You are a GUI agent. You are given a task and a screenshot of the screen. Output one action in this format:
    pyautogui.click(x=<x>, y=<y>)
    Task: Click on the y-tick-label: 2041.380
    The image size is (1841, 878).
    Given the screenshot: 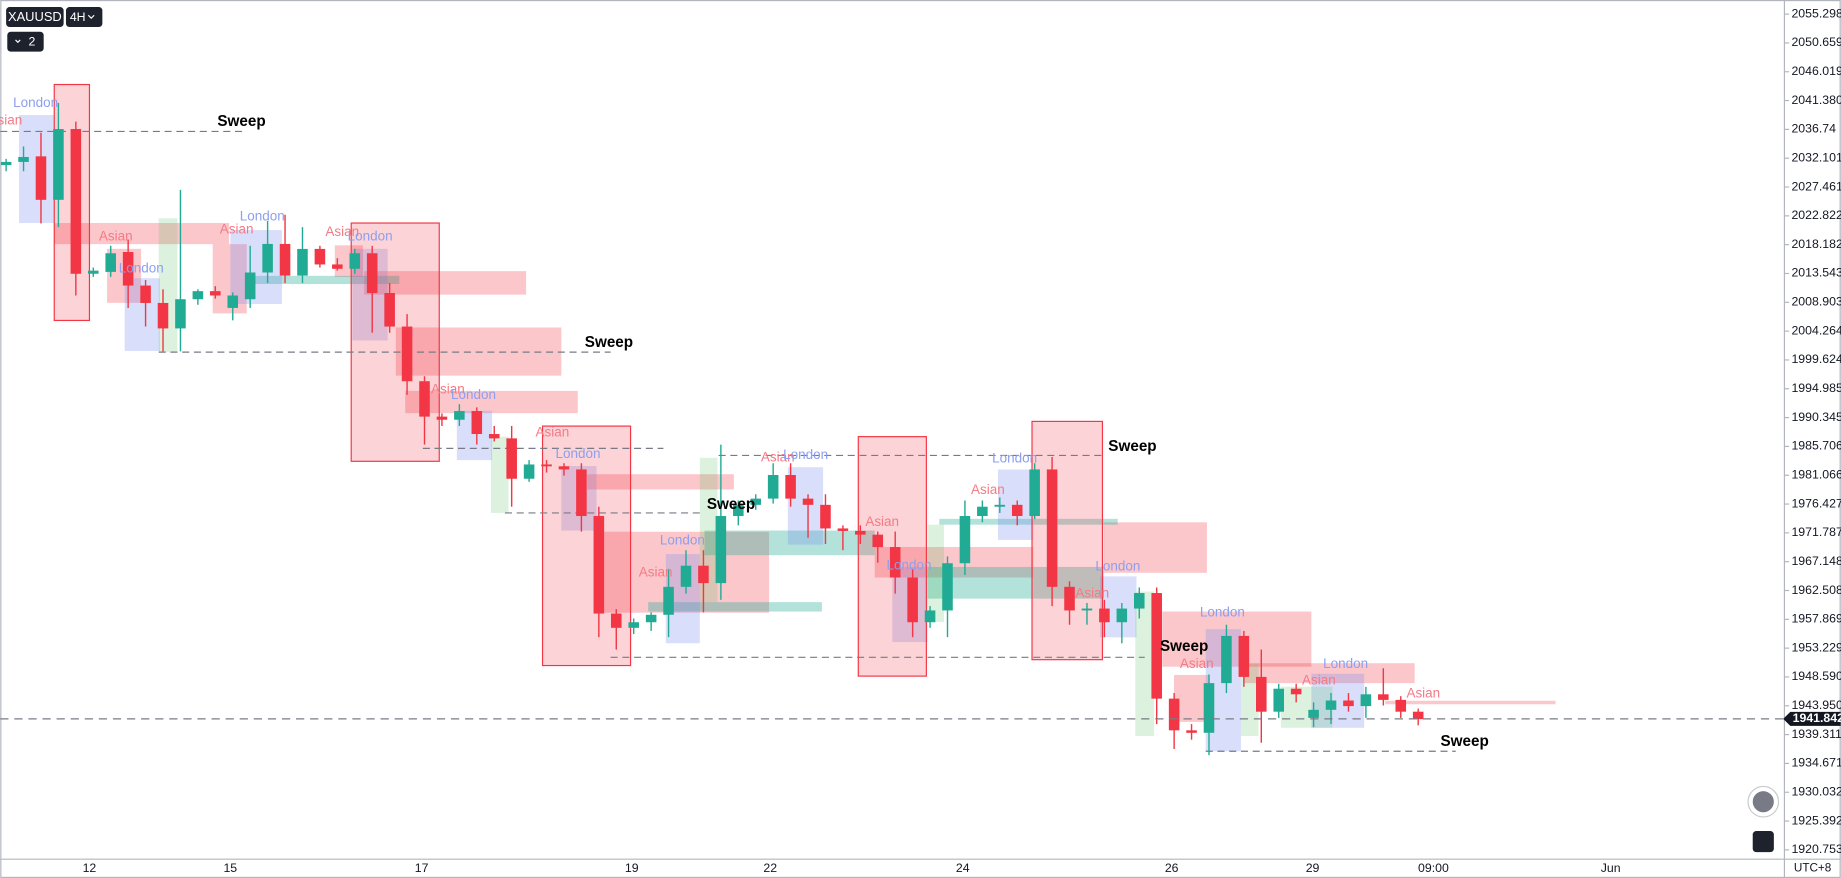 What is the action you would take?
    pyautogui.click(x=1816, y=100)
    